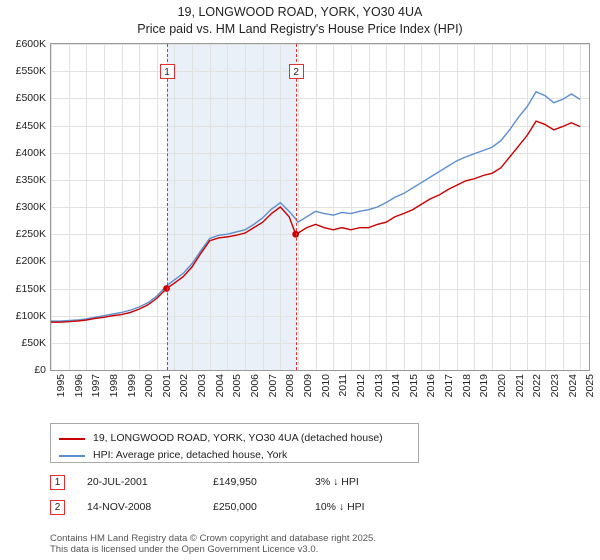 Image resolution: width=600 pixels, height=560 pixels. I want to click on x-axis-tick-label: 2015, so click(413, 386).